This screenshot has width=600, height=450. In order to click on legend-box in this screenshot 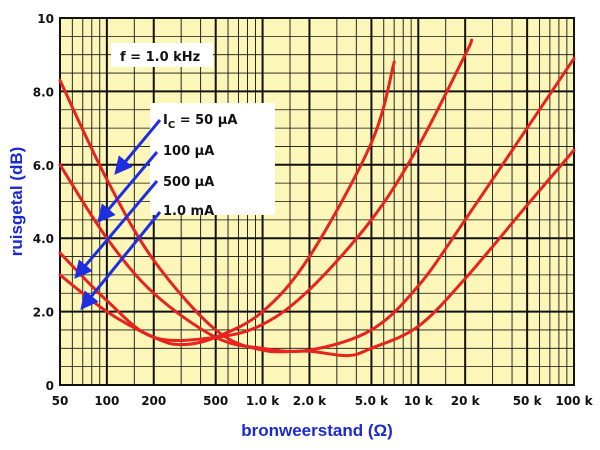, I will do `click(193, 129)`.